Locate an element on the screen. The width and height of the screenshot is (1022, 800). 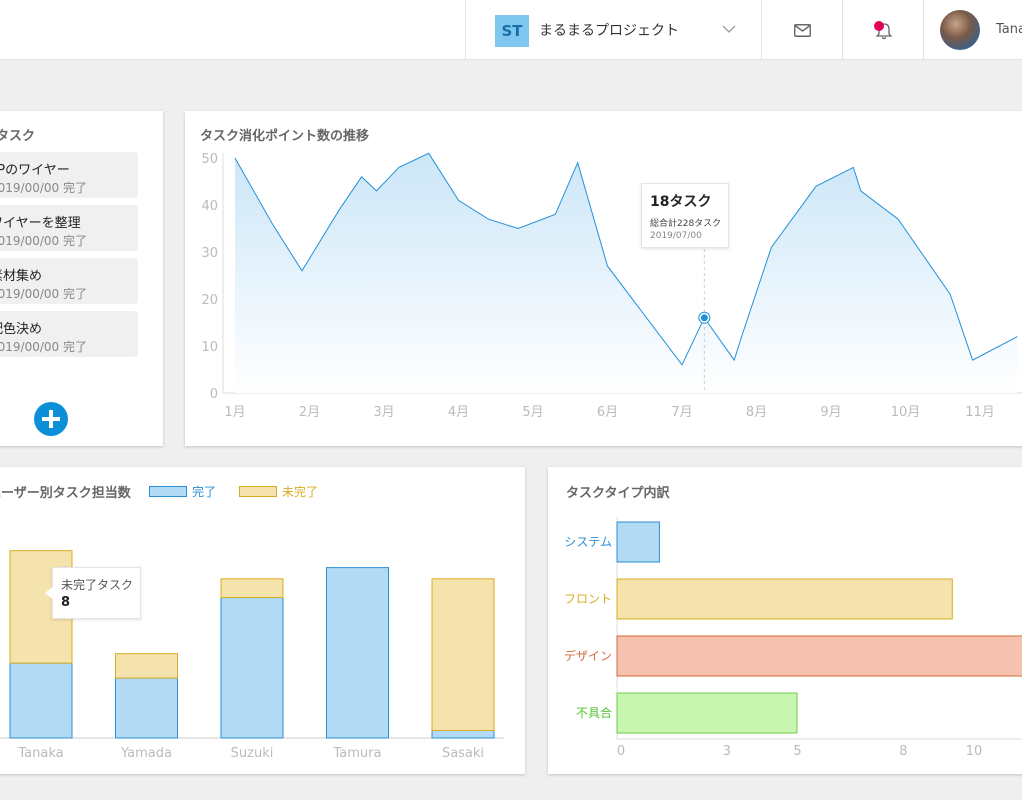
notification-button is located at coordinates (882, 30).